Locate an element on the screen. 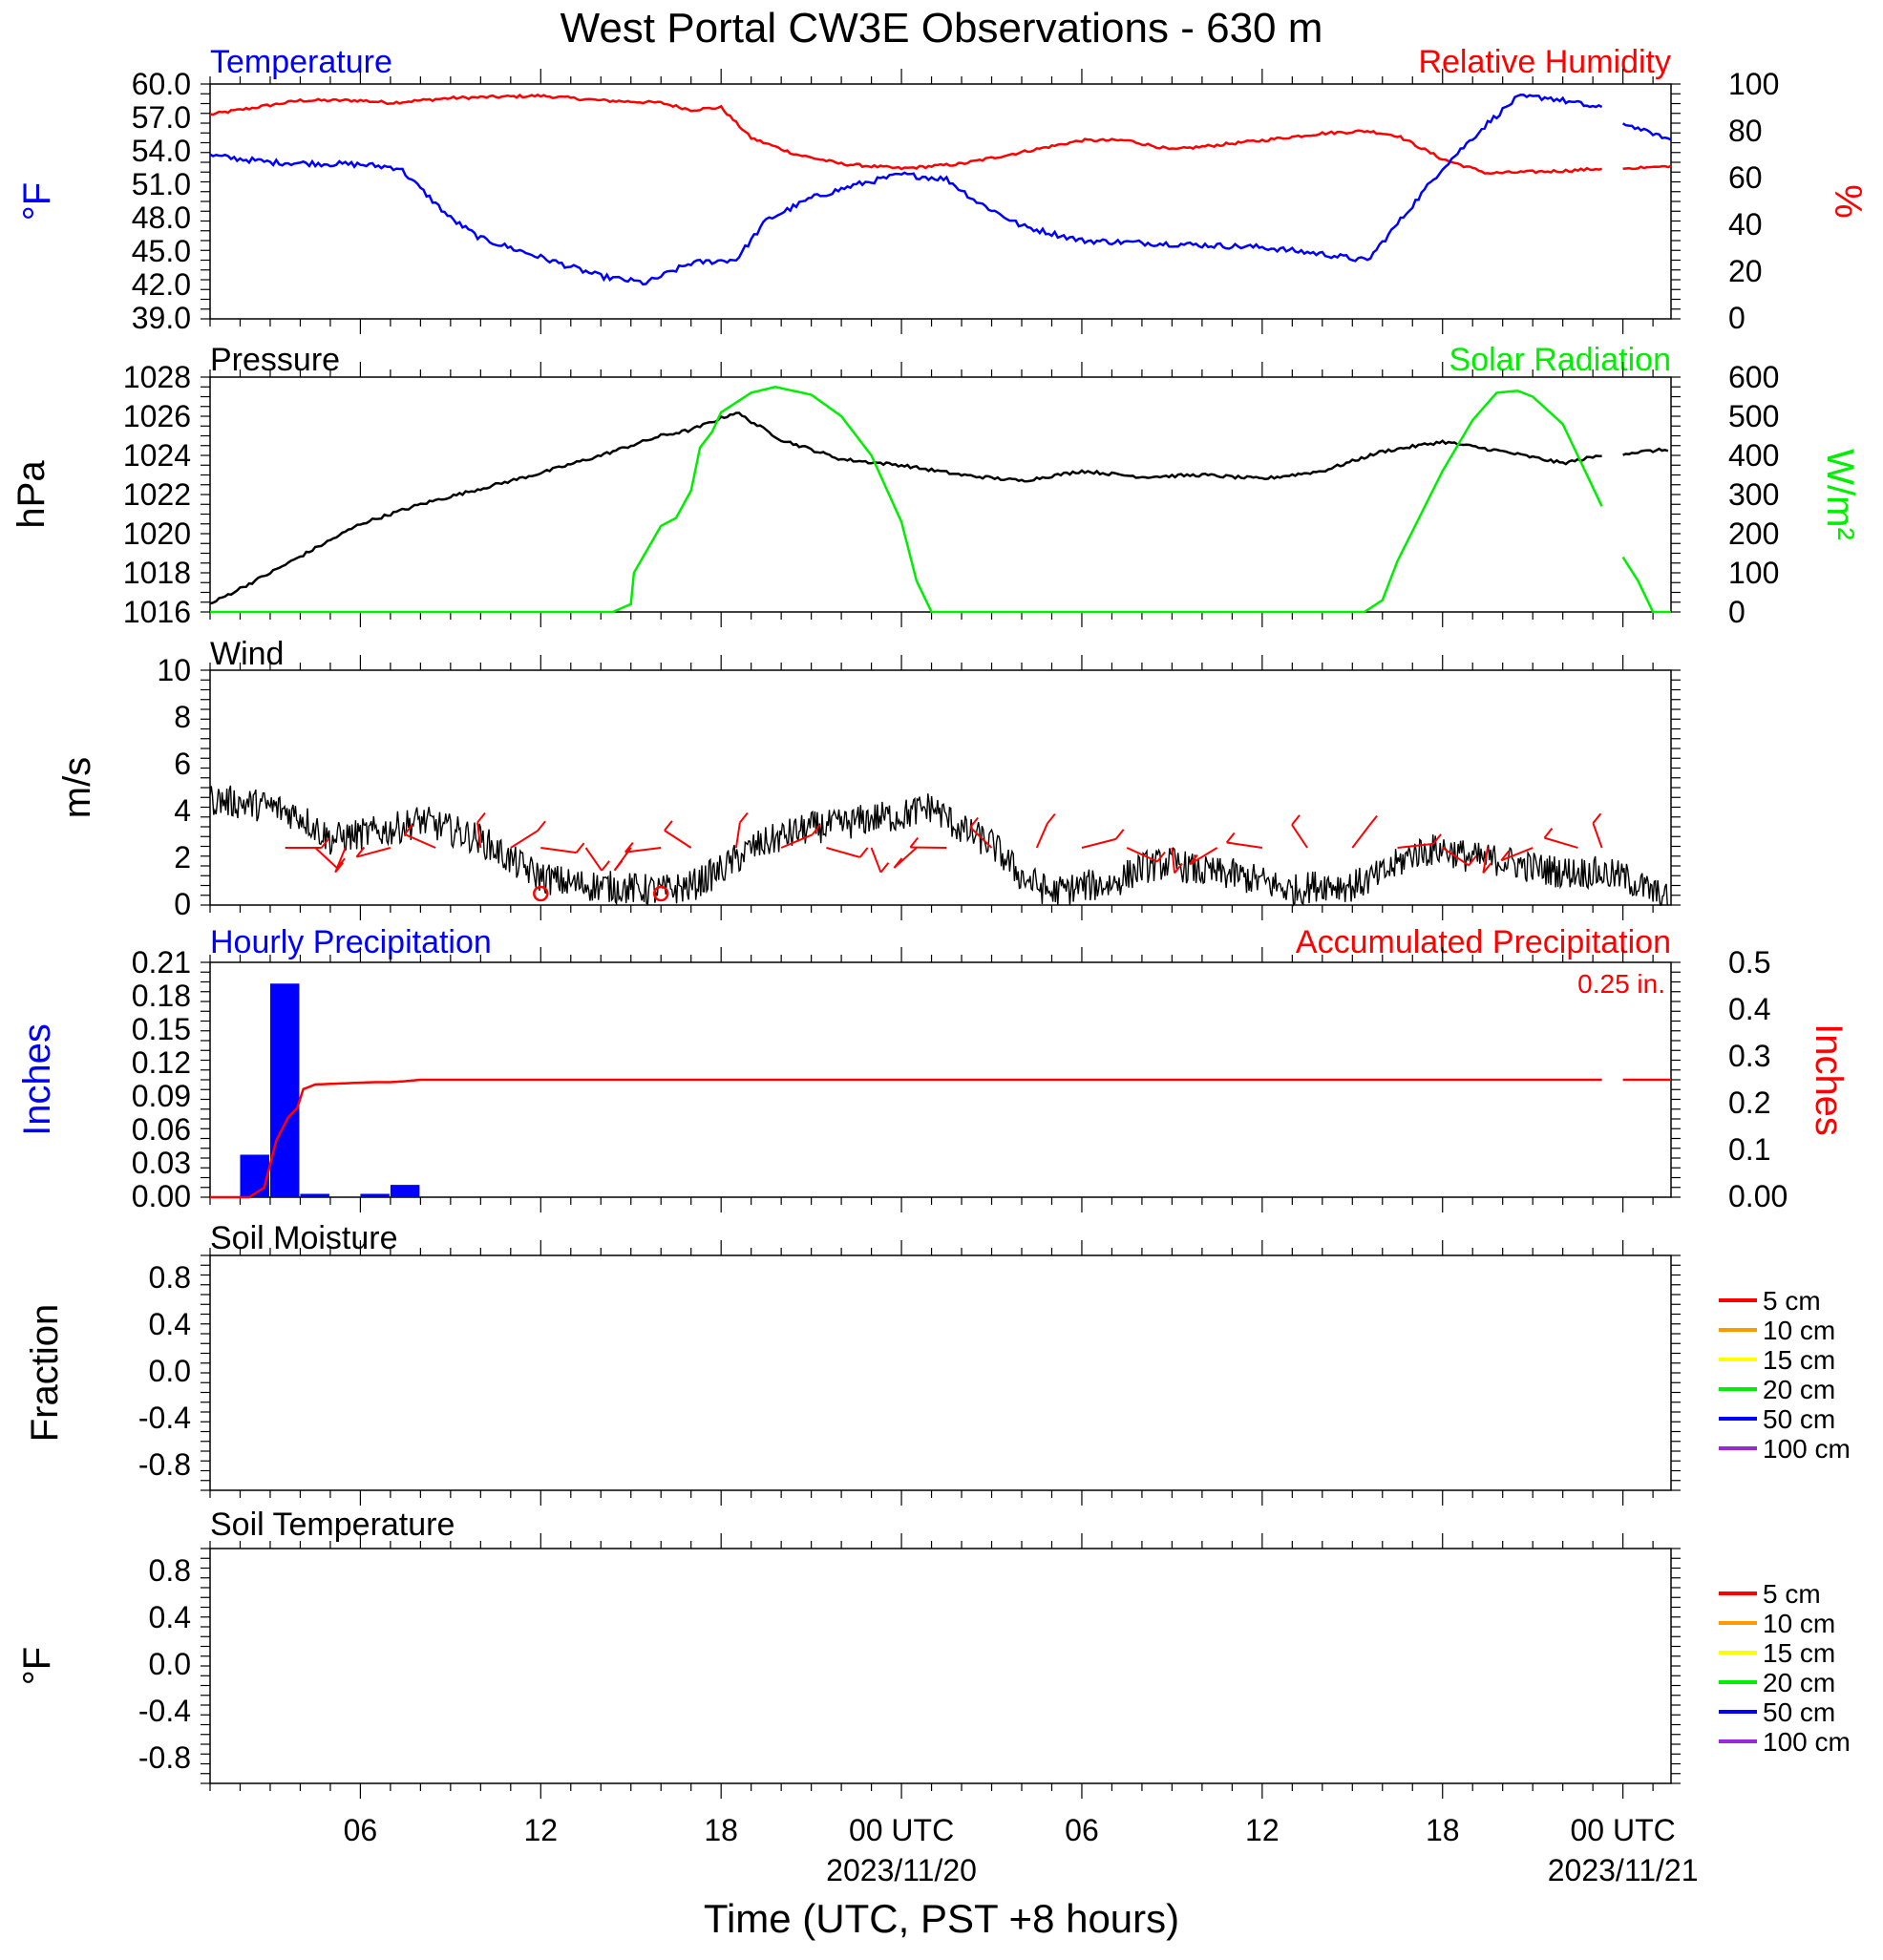 This screenshot has height=1960, width=1883. accumulated-precip-unit: Inches is located at coordinates (1829, 1079).